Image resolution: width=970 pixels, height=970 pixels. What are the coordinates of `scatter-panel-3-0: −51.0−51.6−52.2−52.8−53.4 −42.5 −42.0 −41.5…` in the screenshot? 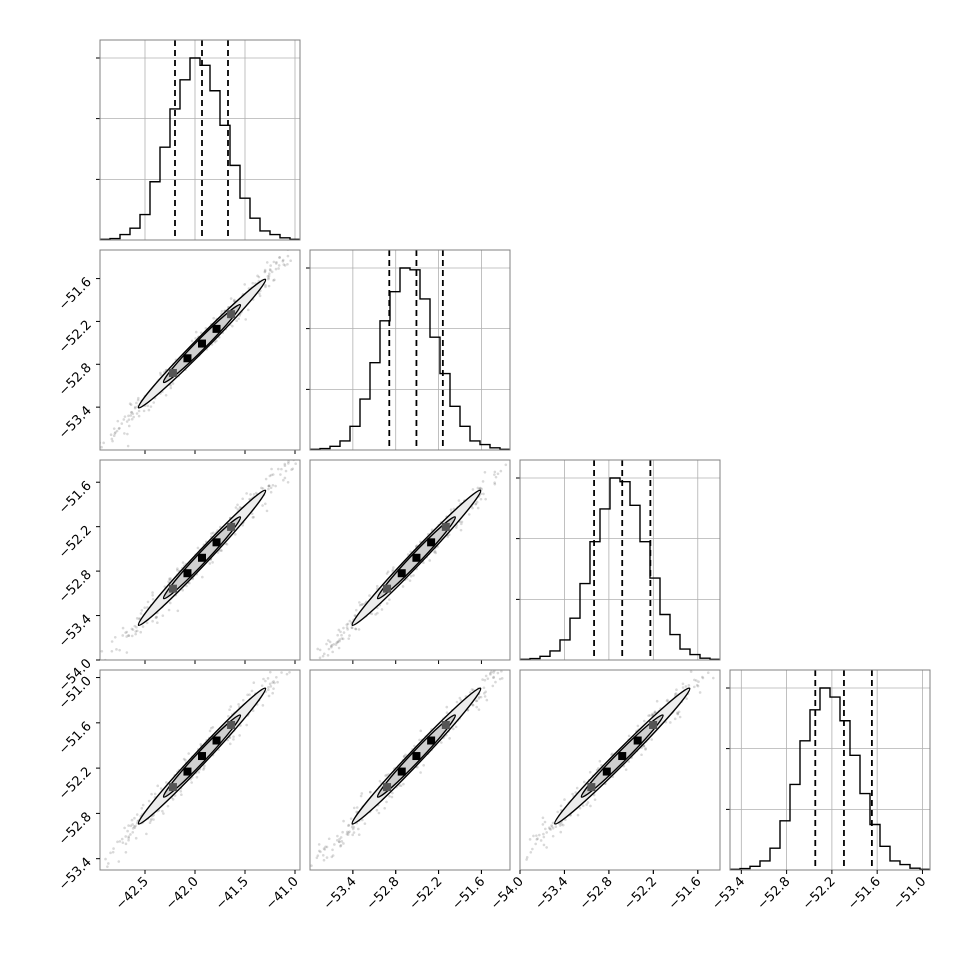 It's located at (179, 790).